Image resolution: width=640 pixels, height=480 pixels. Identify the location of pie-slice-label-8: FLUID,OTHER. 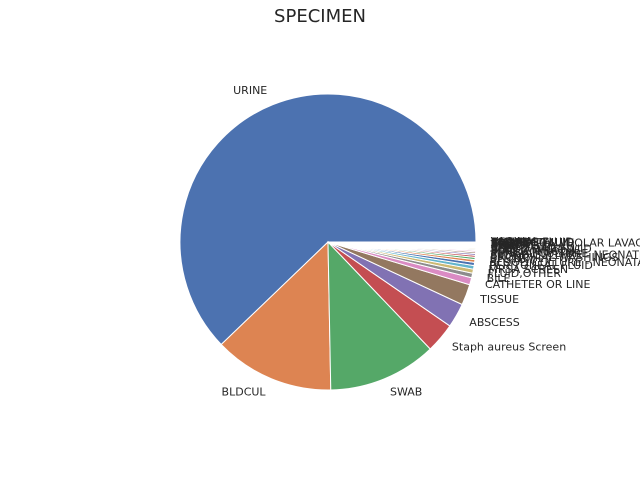
(525, 273).